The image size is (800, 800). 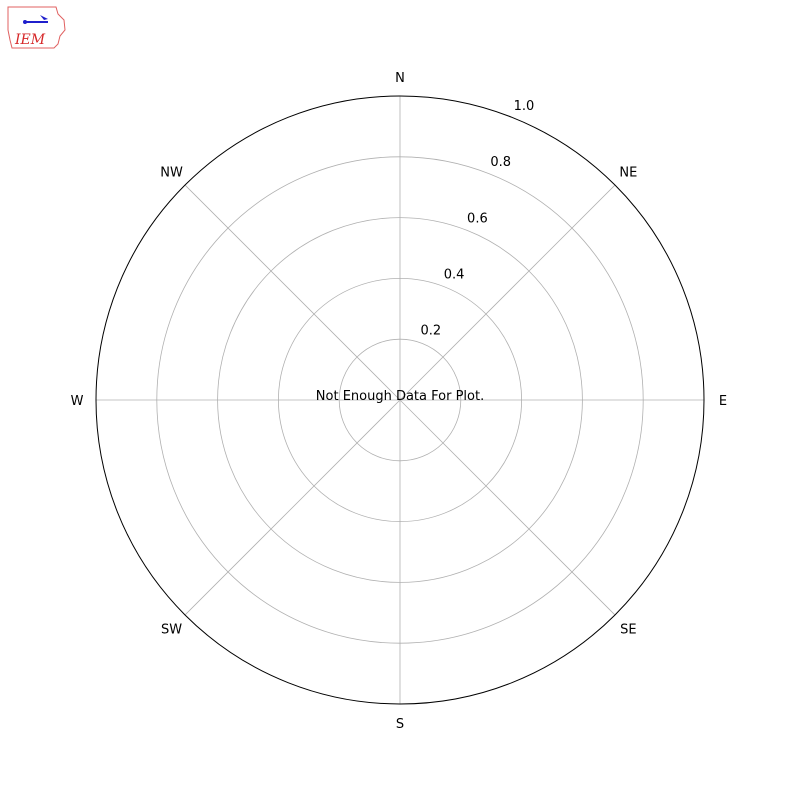 I want to click on iem-logo: IEM, so click(x=36, y=27).